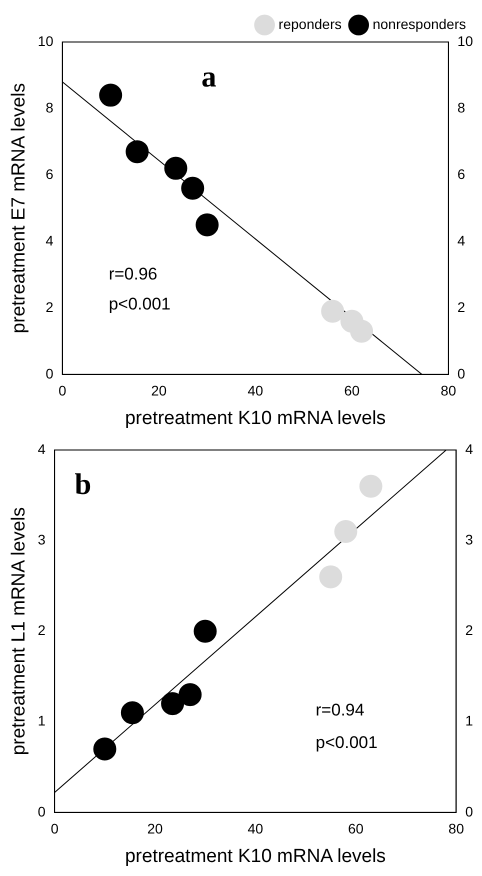 The height and width of the screenshot is (876, 482). What do you see at coordinates (50, 174) in the screenshot?
I see `y-tick-label: 6` at bounding box center [50, 174].